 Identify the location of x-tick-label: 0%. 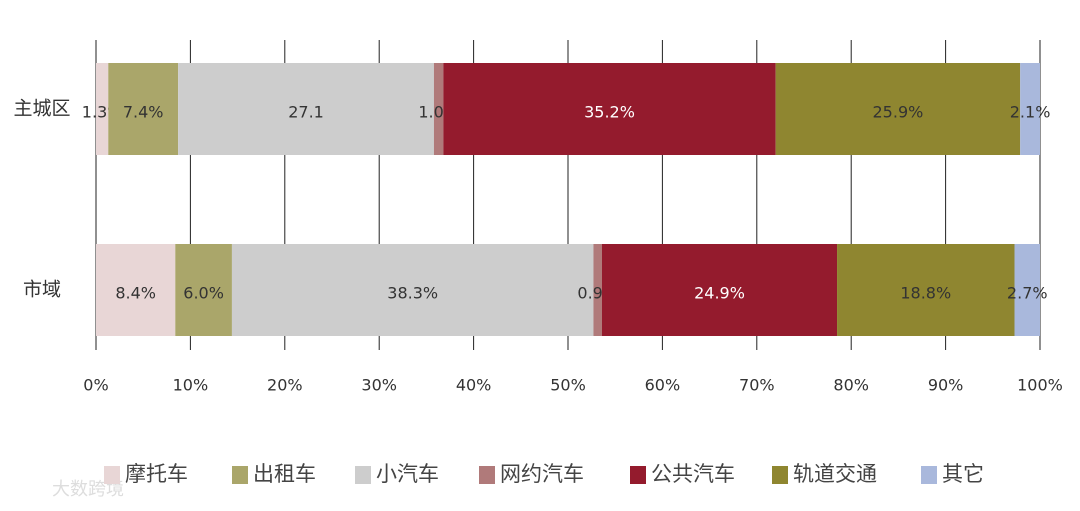
(95, 385).